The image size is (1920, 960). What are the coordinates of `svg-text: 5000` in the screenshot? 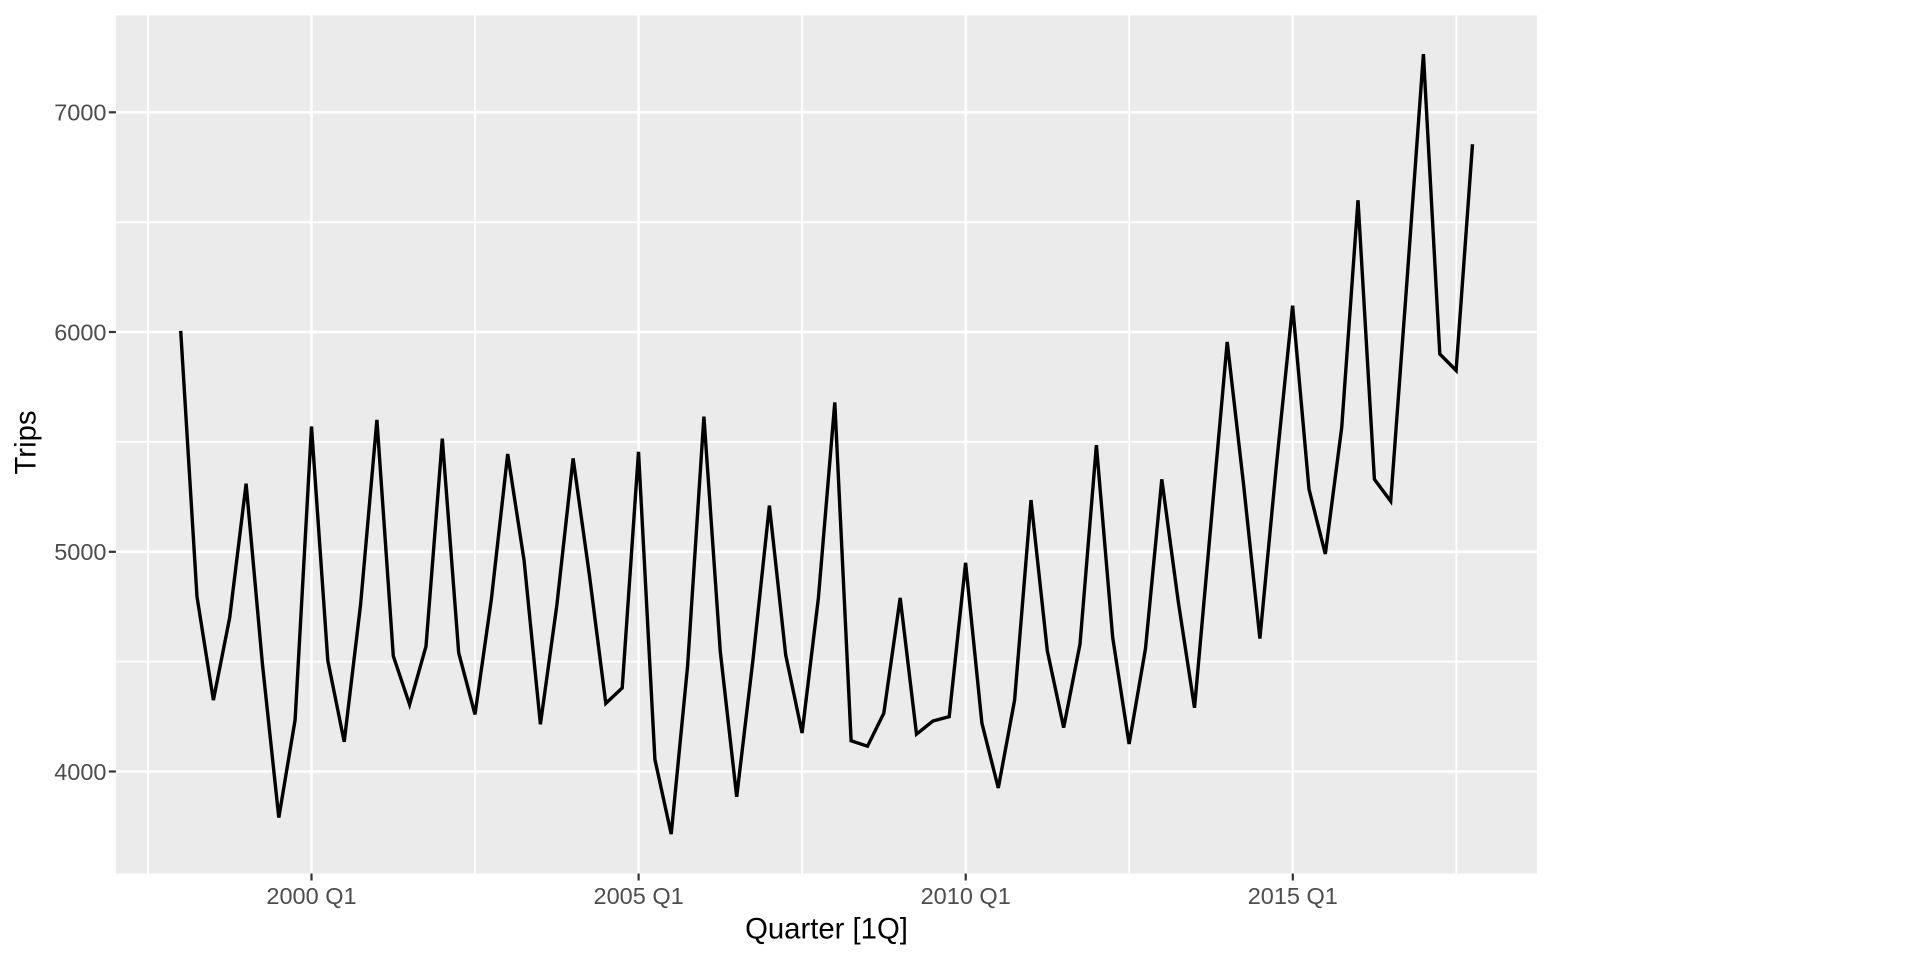 It's located at (80, 552).